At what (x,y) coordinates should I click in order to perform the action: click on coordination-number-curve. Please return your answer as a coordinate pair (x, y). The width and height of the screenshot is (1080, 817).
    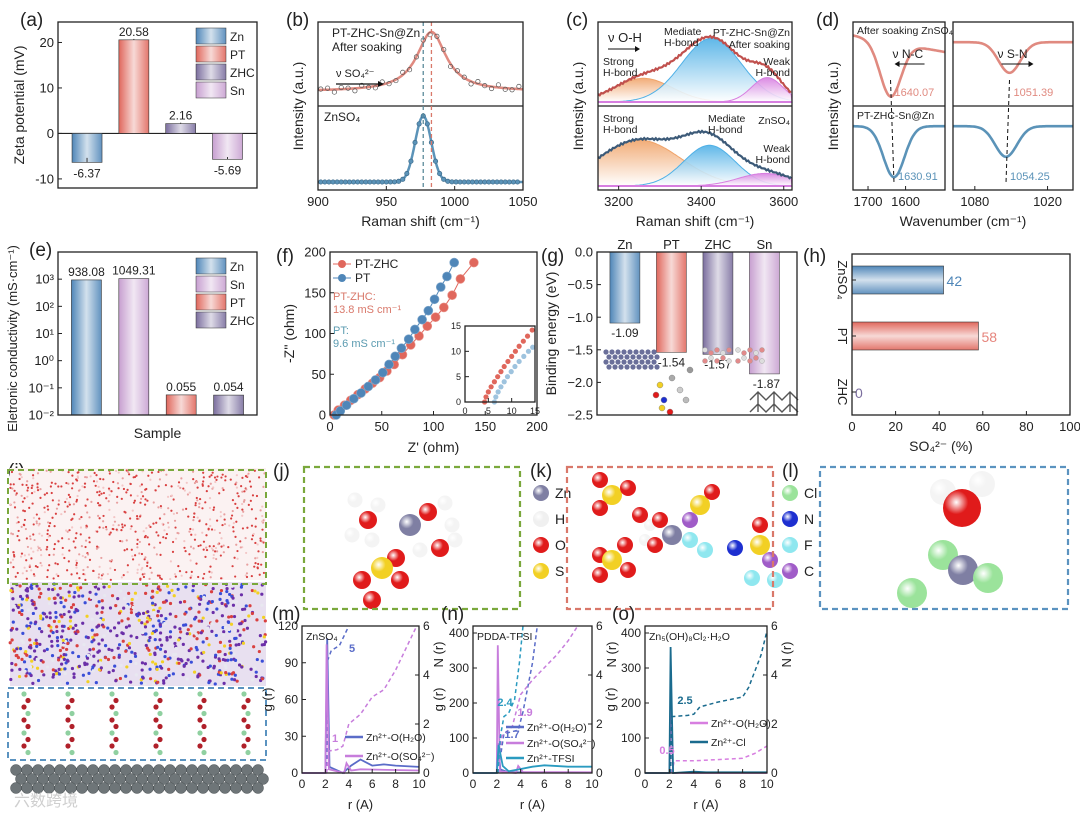
    Looking at the image, I should click on (371, 699).